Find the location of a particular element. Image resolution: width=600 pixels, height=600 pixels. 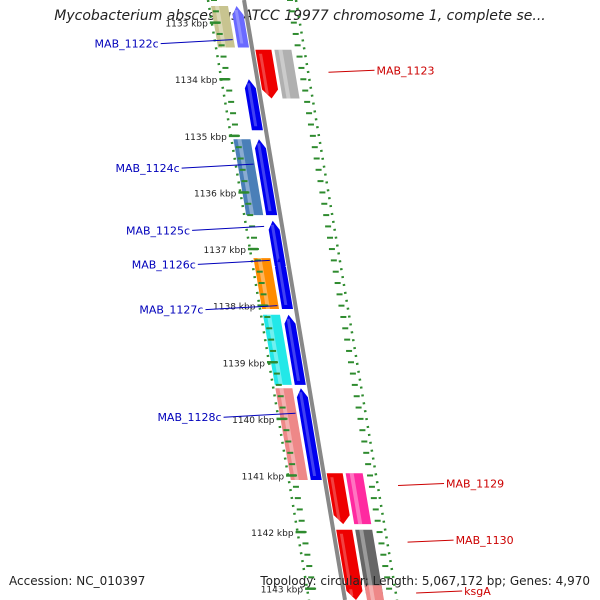

tick-label: 1140 kbp is located at coordinates (253, 421).